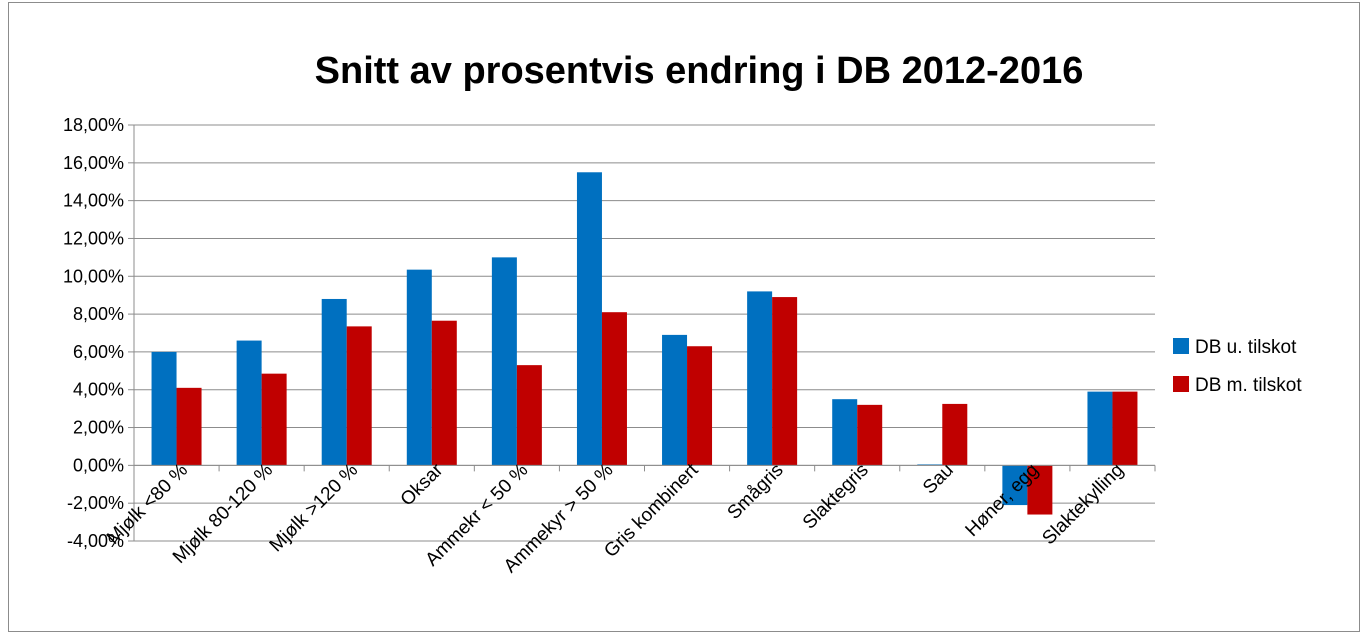 The image size is (1363, 636). I want to click on y-tick-label: 16,00%, so click(93, 163).